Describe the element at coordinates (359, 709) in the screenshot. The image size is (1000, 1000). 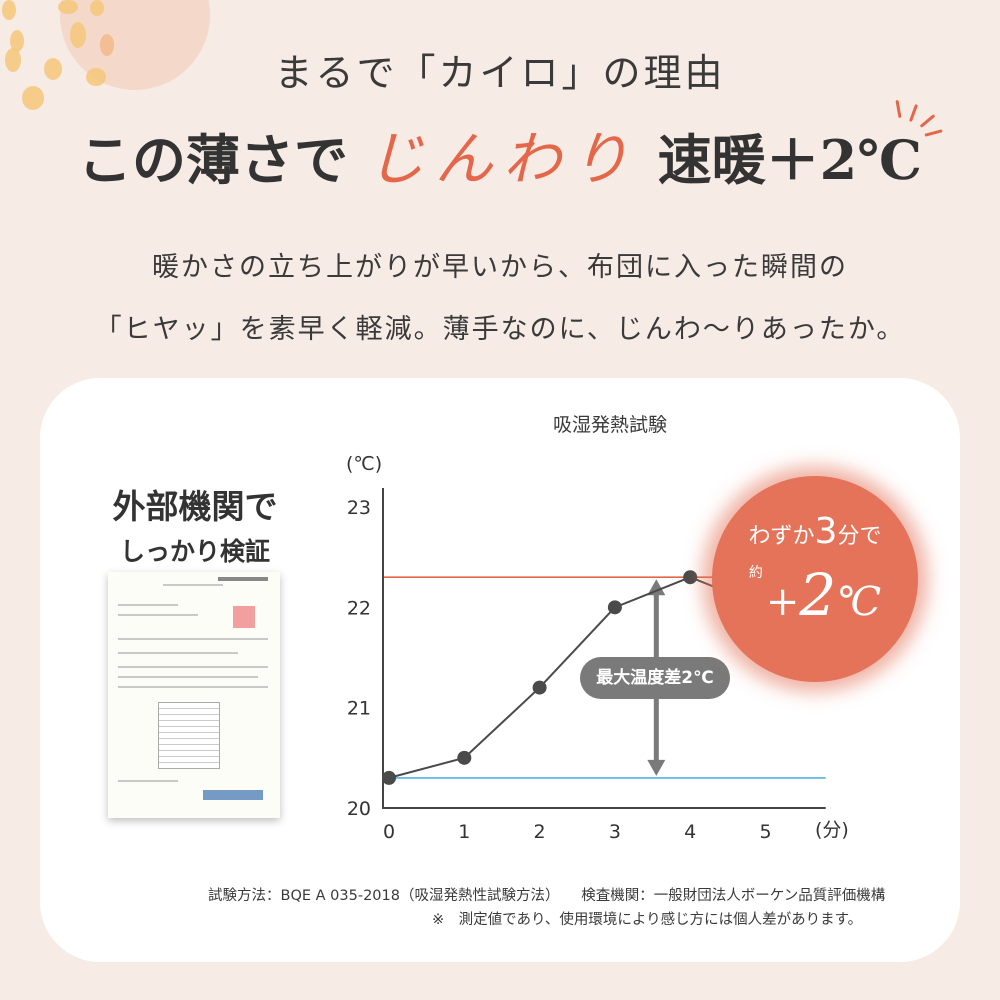
I see `y-tick-label: 21` at that location.